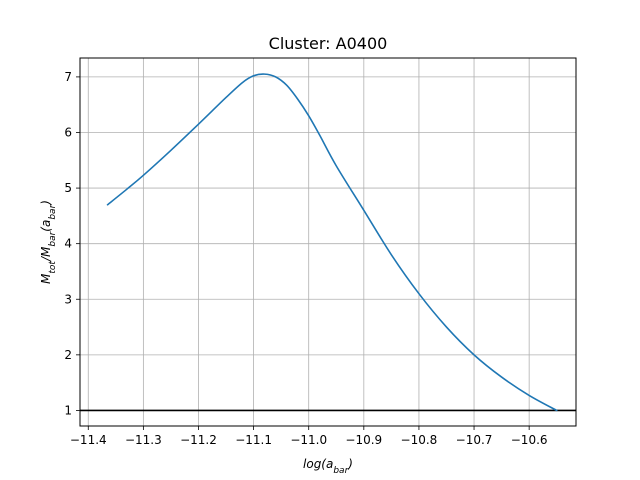  What do you see at coordinates (143, 440) in the screenshot?
I see `x-tick-label: −11.3` at bounding box center [143, 440].